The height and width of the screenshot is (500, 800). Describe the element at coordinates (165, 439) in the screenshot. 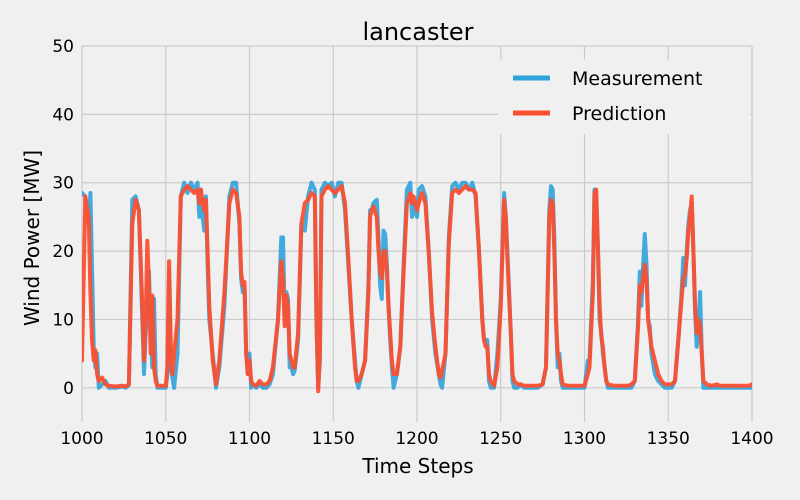

I see `x-tick-label: 1050` at that location.